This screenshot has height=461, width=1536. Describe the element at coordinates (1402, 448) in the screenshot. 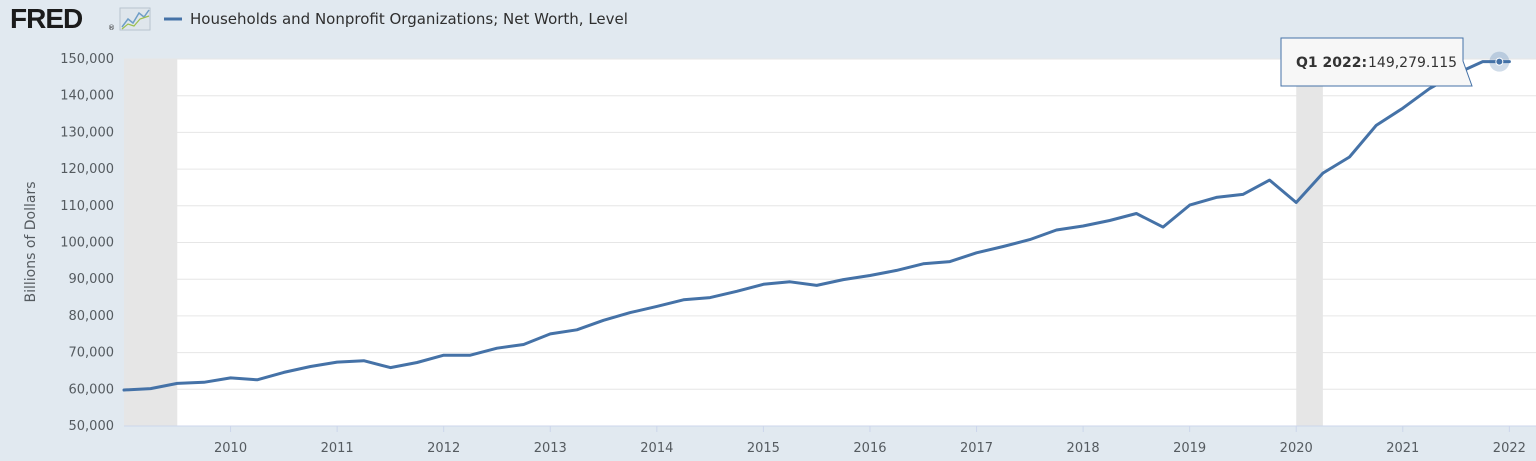

I see `x-tick-label: 2021` at that location.